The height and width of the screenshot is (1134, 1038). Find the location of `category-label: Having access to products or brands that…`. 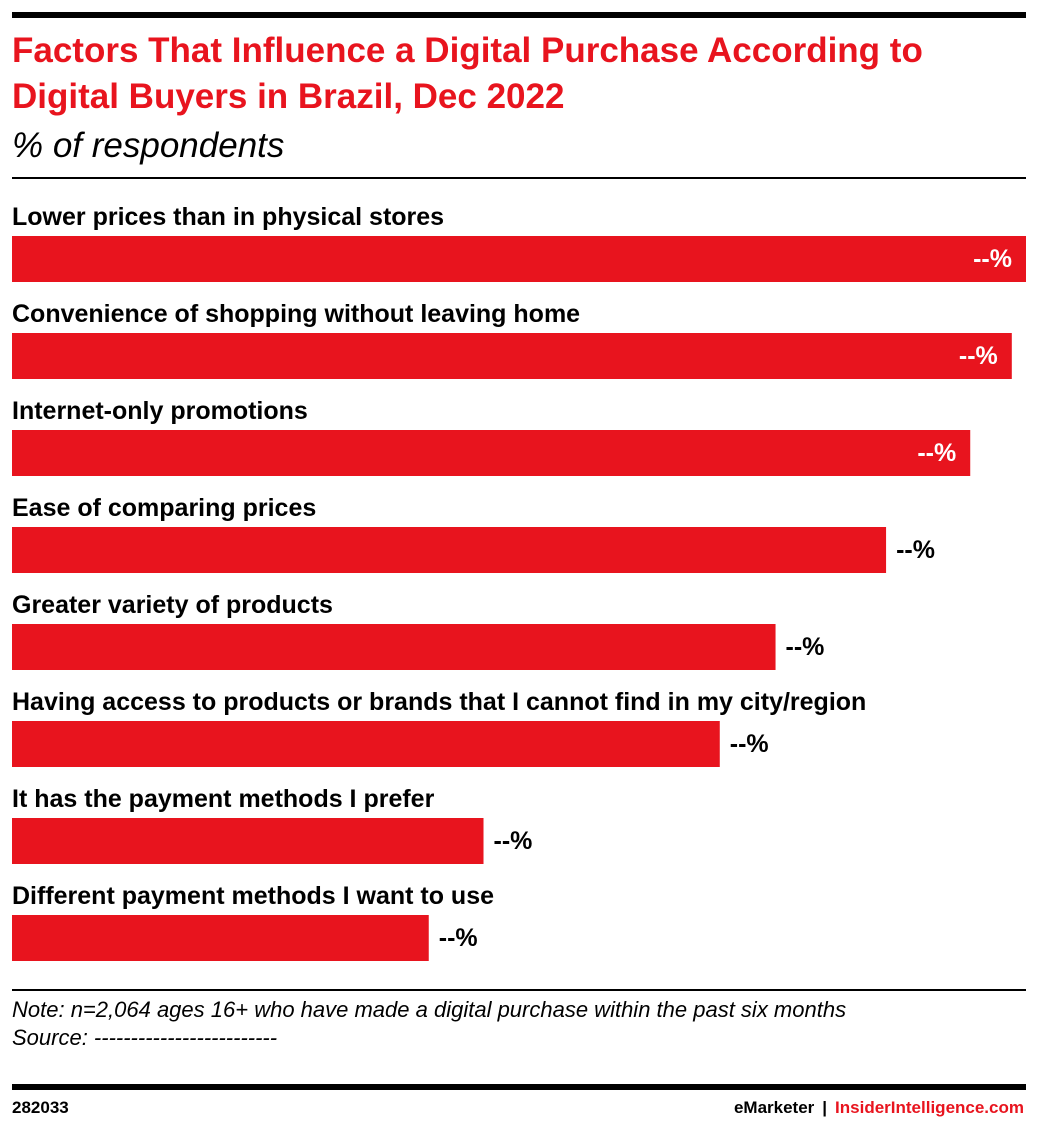

category-label: Having access to products or brands that… is located at coordinates (439, 702).